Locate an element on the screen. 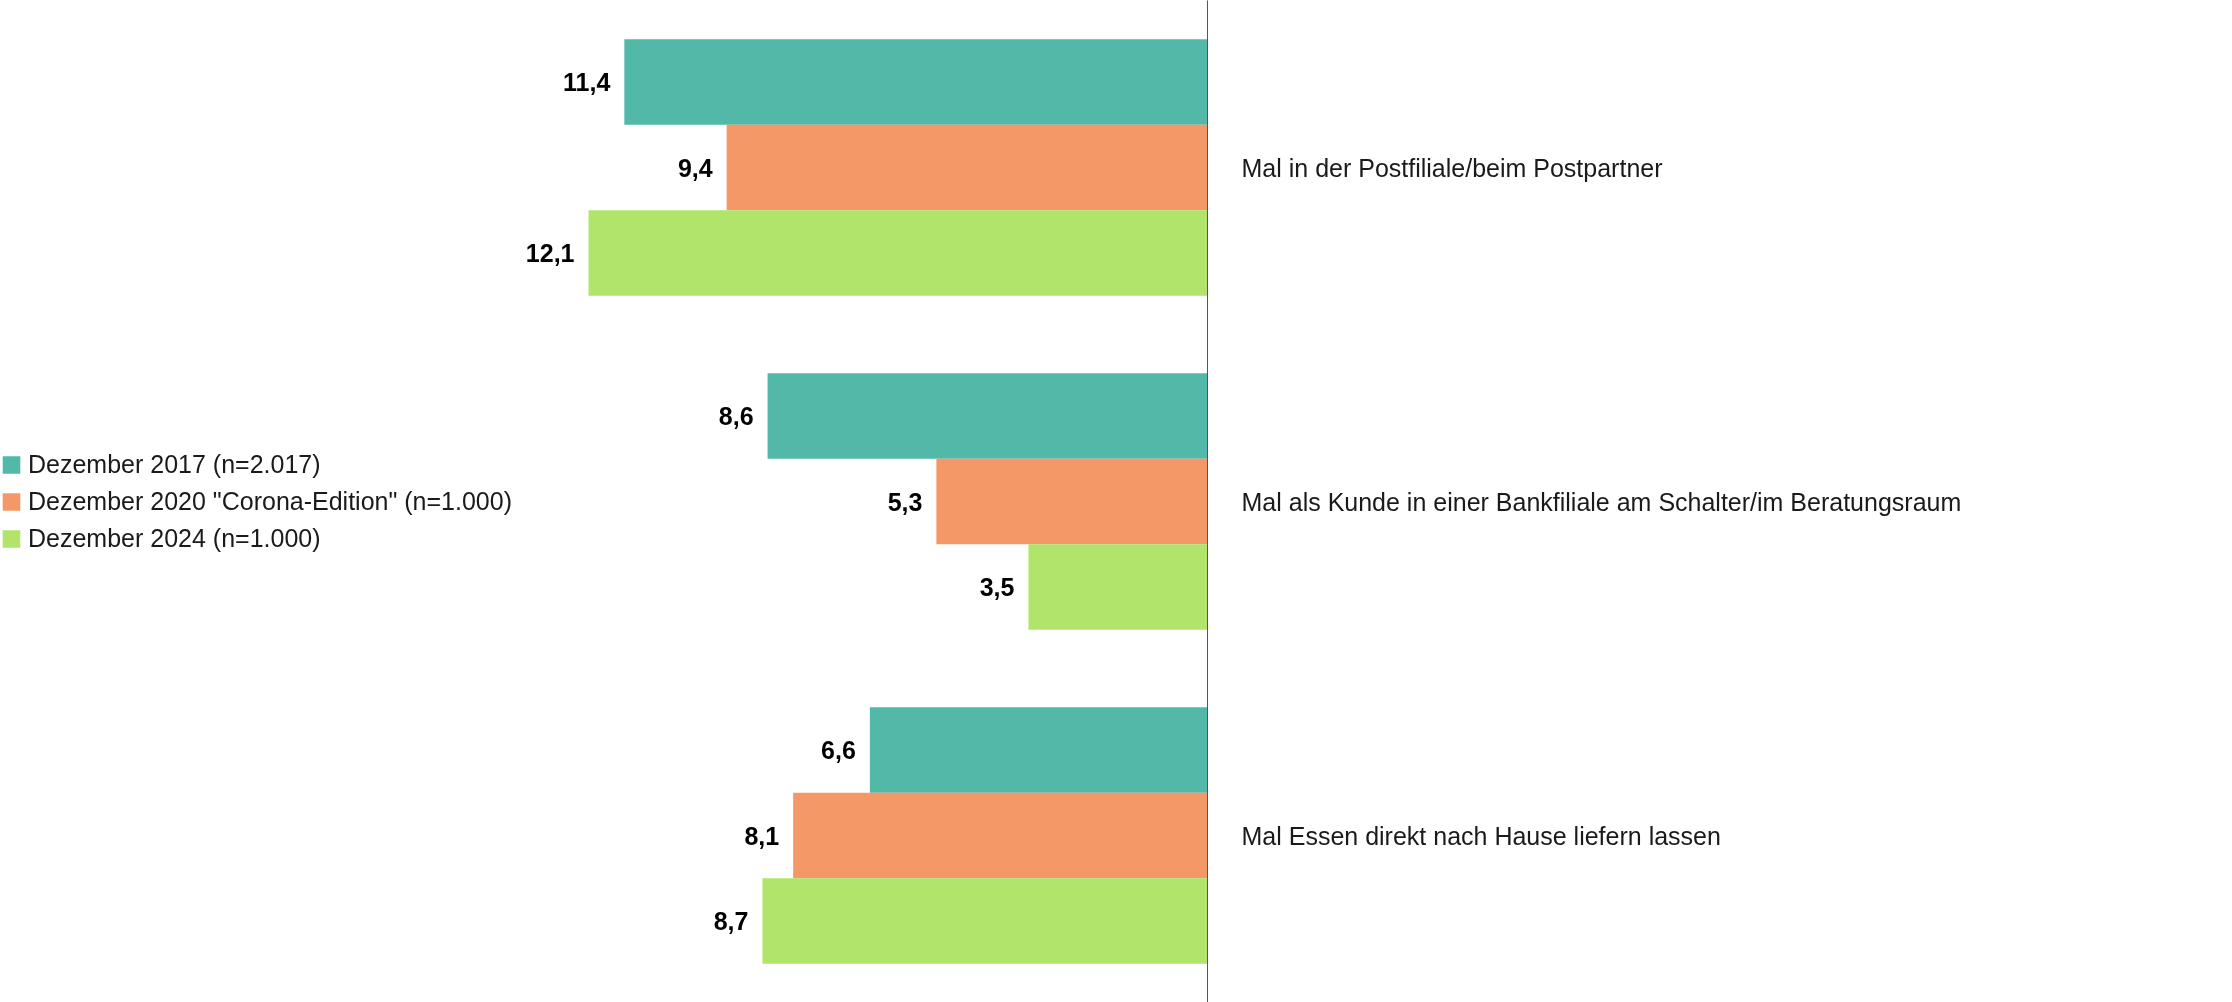 The height and width of the screenshot is (1002, 2232). data-label: 6,6 is located at coordinates (838, 750).